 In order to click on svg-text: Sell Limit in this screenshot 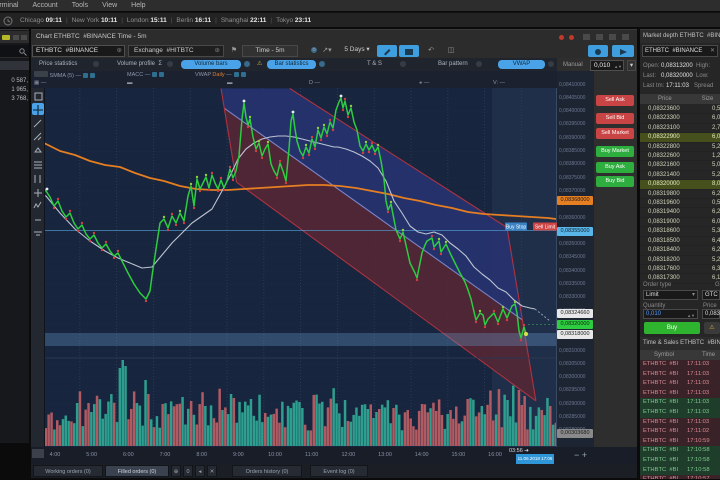, I will do `click(545, 228)`.